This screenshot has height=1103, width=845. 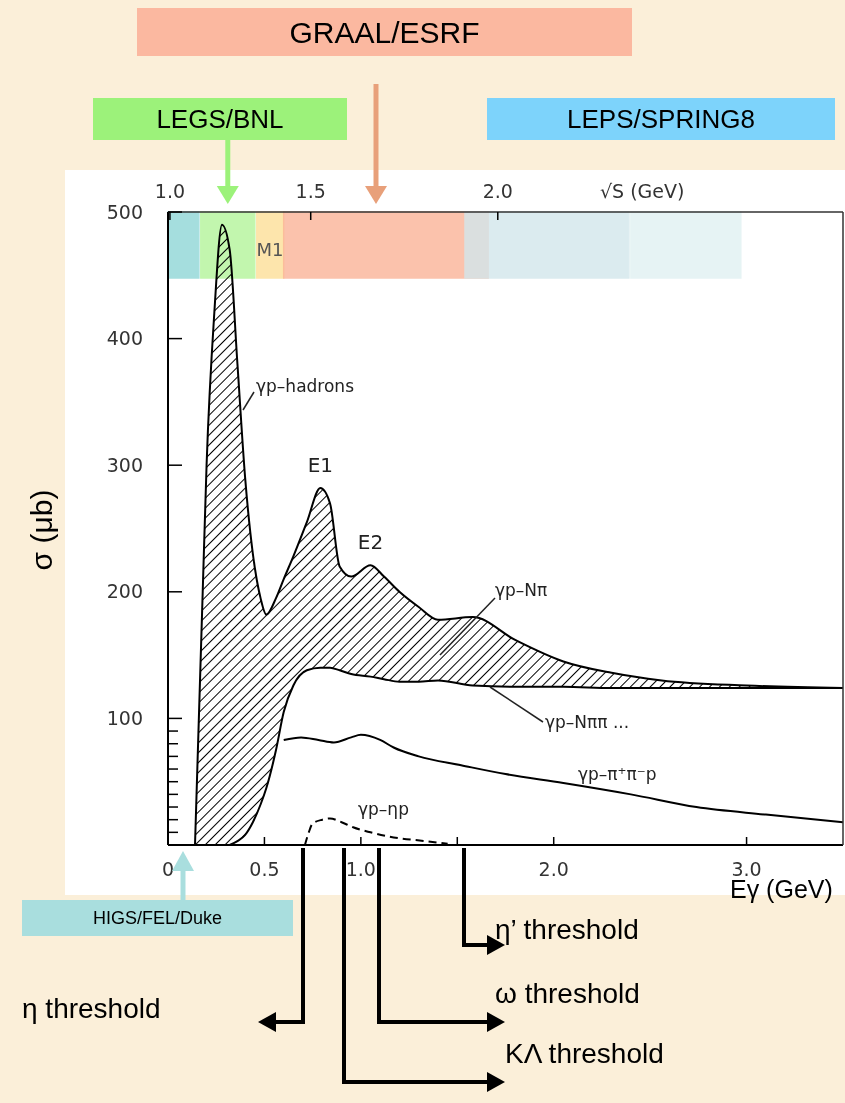 I want to click on series-label: γp–π⁺π⁻p, so click(x=617, y=774).